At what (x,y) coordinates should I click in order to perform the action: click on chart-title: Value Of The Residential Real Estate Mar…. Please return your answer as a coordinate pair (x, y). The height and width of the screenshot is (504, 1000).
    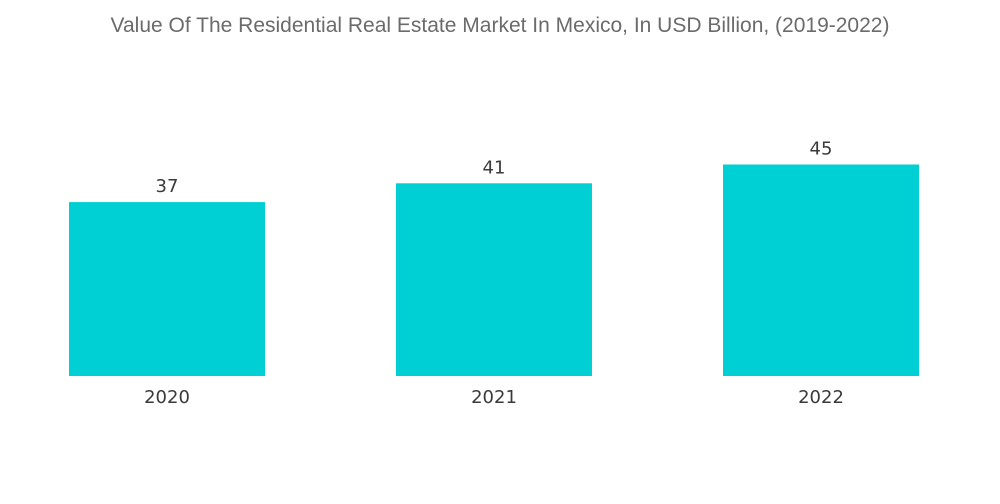
    Looking at the image, I should click on (500, 25).